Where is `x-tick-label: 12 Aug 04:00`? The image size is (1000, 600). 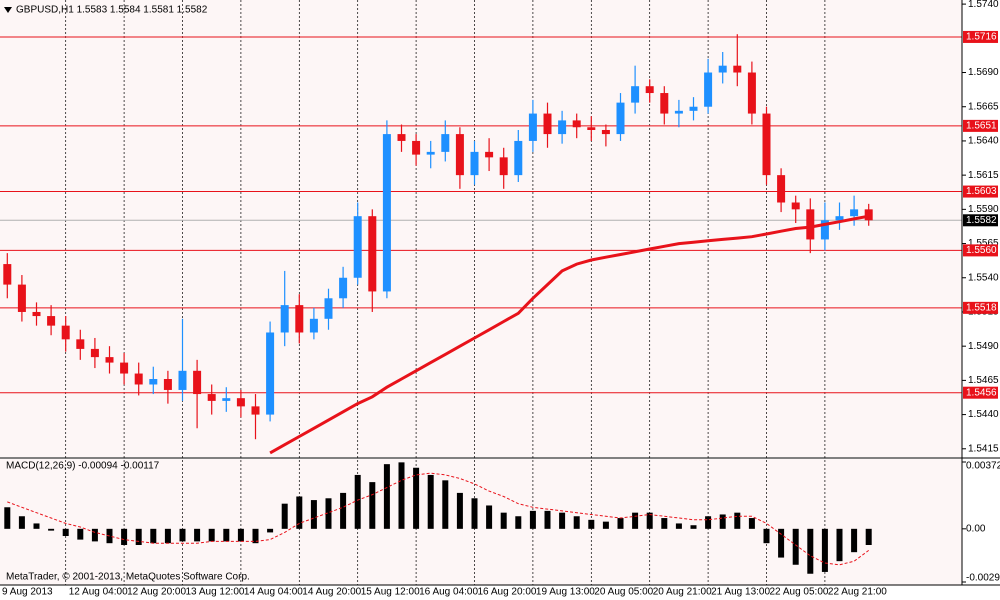 x-tick-label: 12 Aug 04:00 is located at coordinates (98, 592).